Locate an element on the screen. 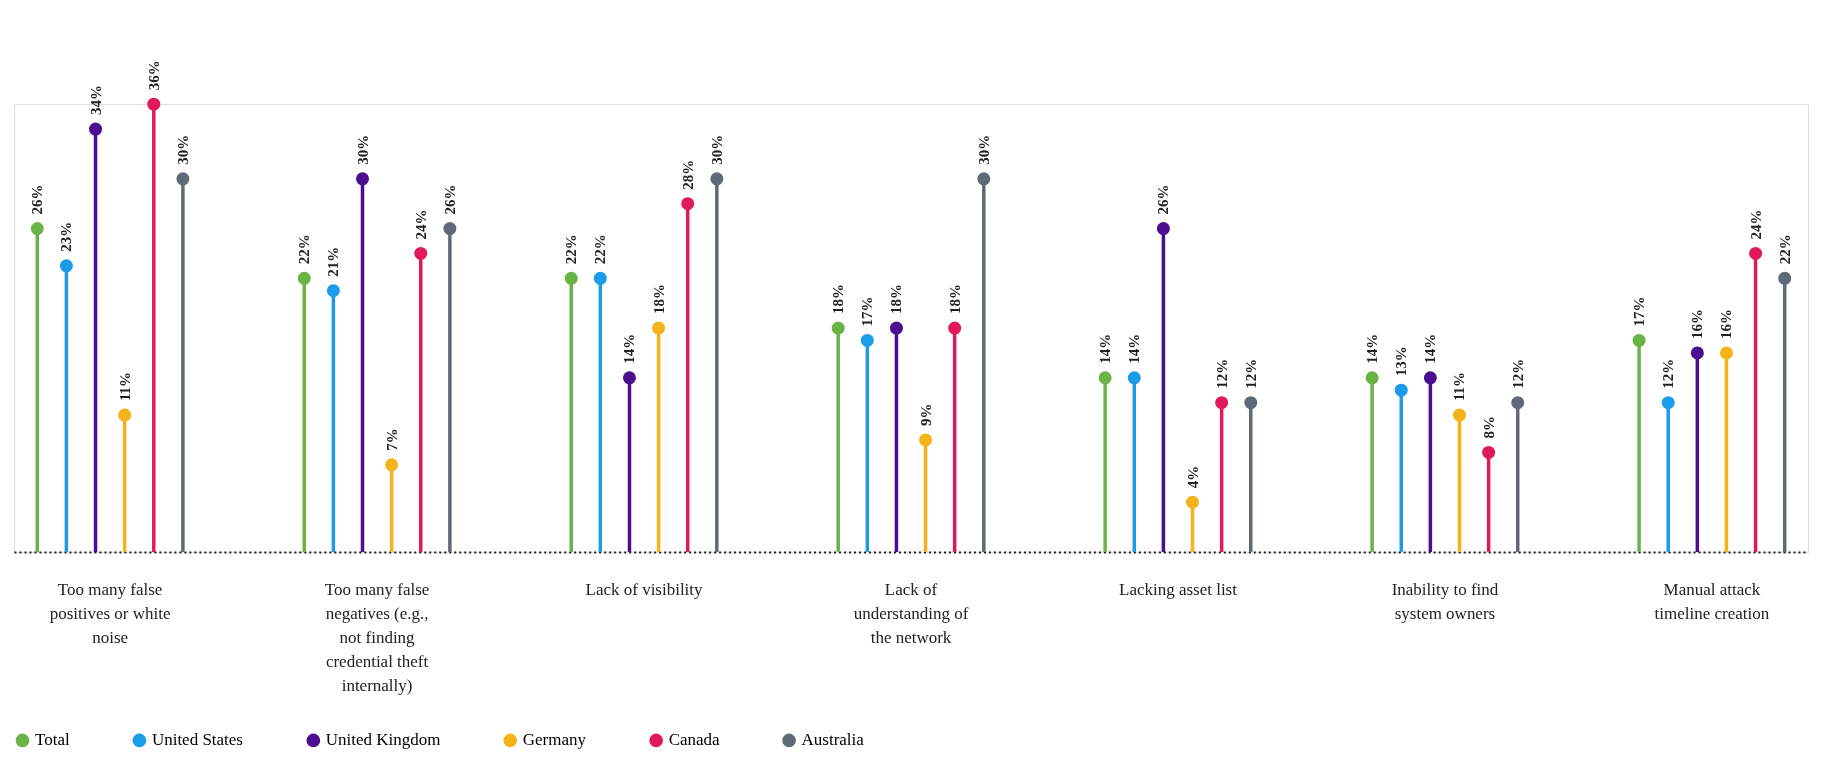  x-tick-label: Lack of visibility is located at coordinates (644, 590).